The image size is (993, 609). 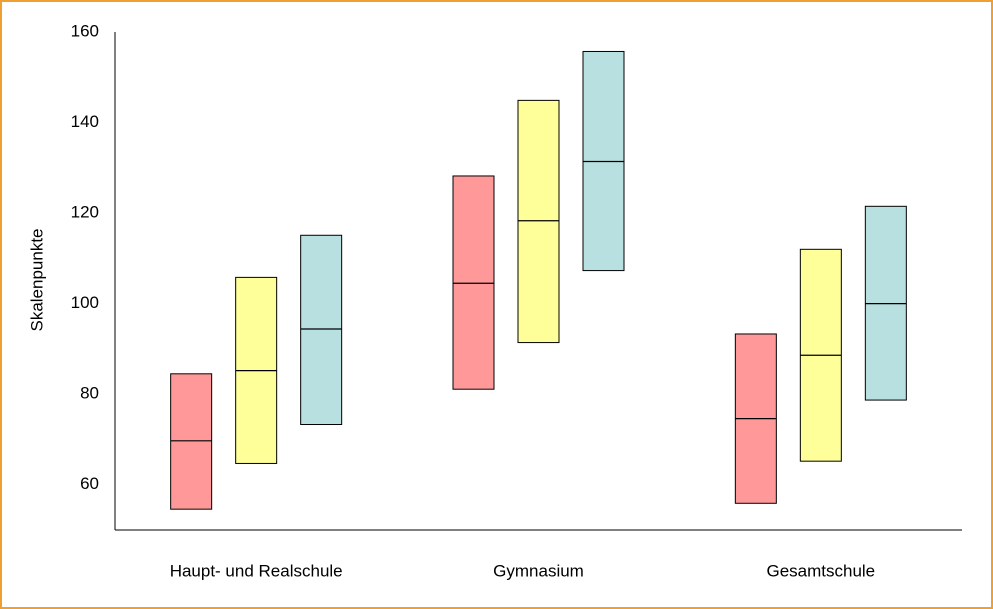 I want to click on y-tick-label: 80, so click(x=89, y=393).